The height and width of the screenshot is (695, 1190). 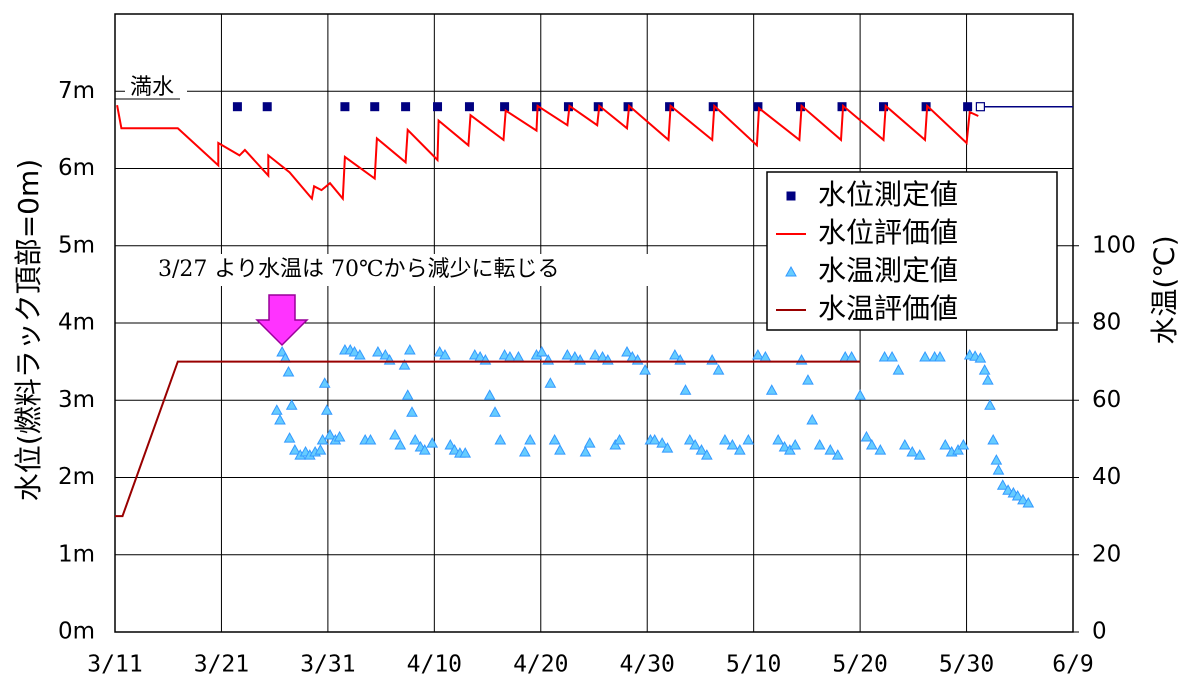 What do you see at coordinates (76, 245) in the screenshot?
I see `y-tick-label: 5m` at bounding box center [76, 245].